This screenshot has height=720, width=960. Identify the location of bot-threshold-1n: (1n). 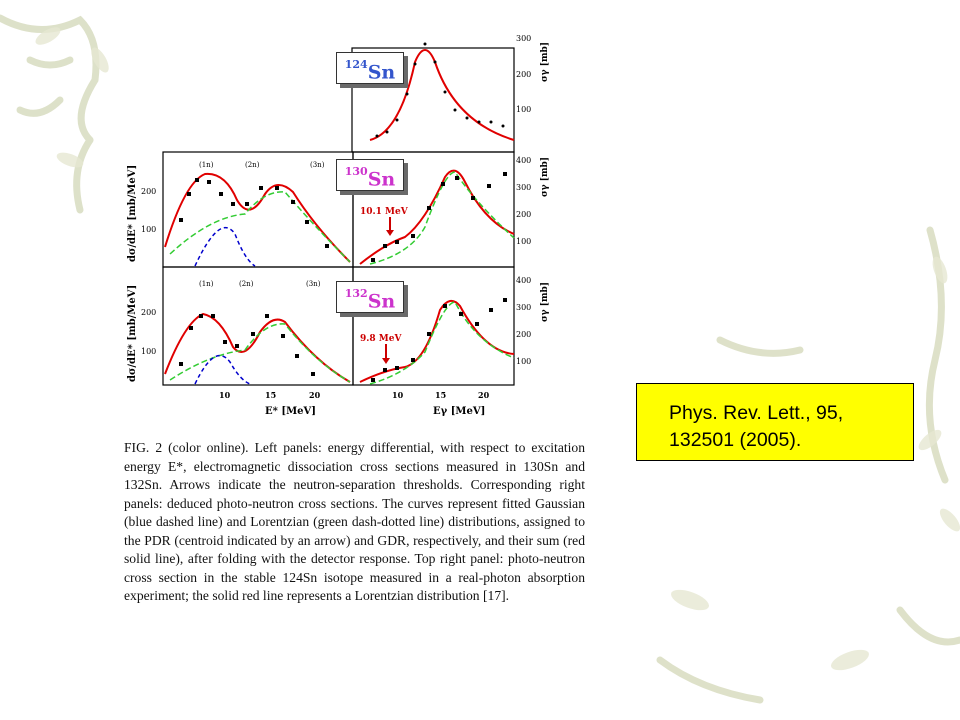
(206, 284).